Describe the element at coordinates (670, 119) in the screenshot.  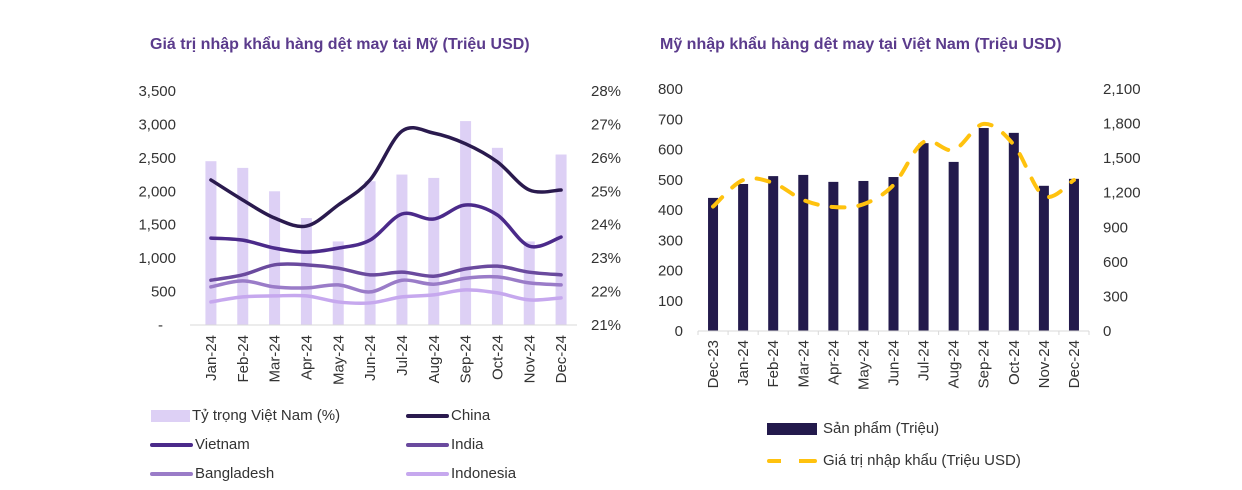
I see `right-y-tick: 700` at that location.